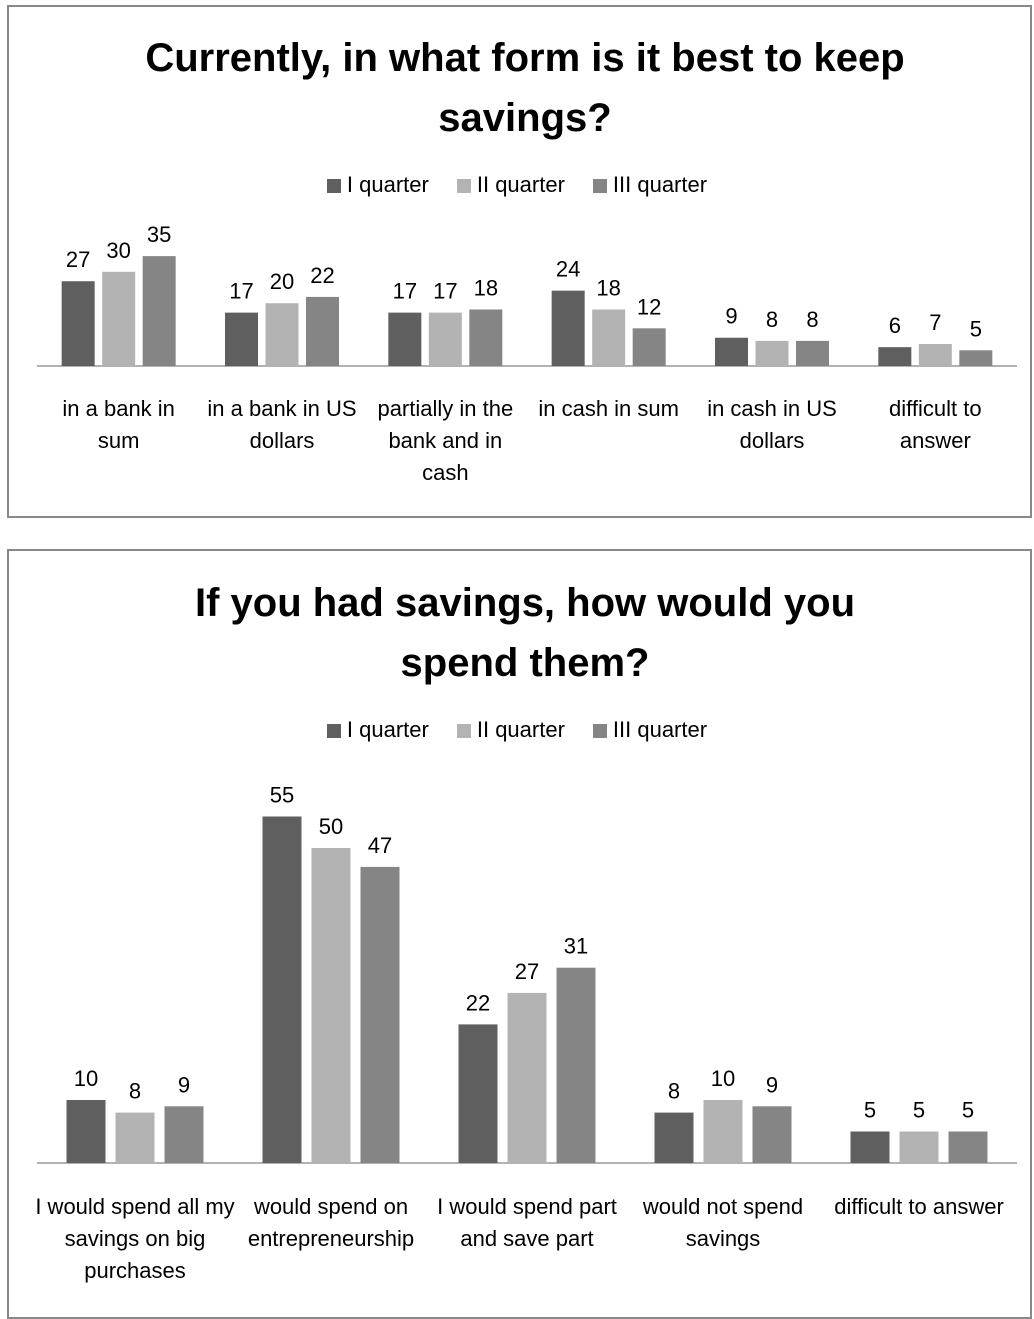  Describe the element at coordinates (568, 269) in the screenshot. I see `data-label: 24` at that location.